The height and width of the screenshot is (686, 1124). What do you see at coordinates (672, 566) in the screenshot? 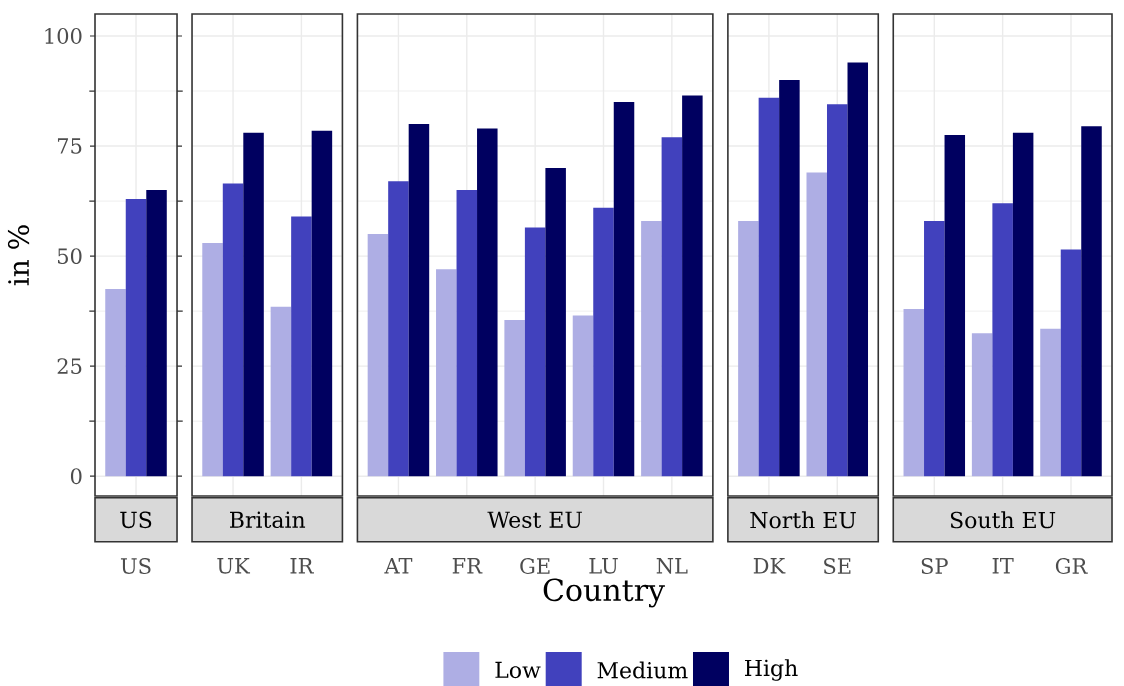
I see `x-tick-label: NL` at bounding box center [672, 566].